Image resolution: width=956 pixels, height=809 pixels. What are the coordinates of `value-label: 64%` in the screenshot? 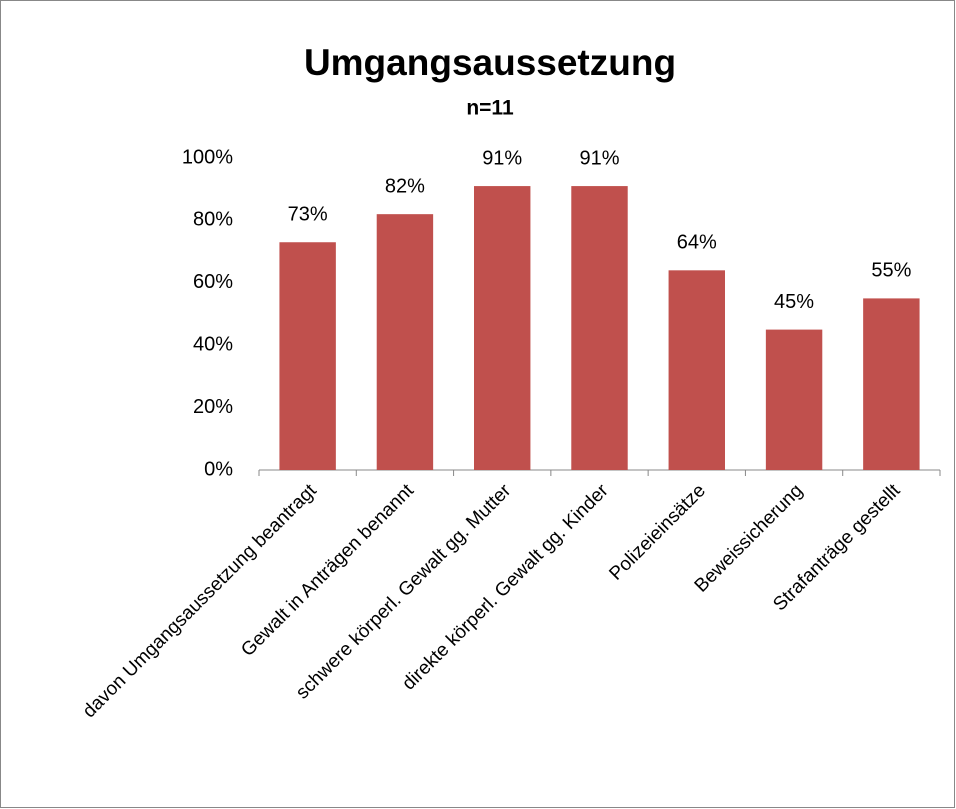 It's located at (697, 243).